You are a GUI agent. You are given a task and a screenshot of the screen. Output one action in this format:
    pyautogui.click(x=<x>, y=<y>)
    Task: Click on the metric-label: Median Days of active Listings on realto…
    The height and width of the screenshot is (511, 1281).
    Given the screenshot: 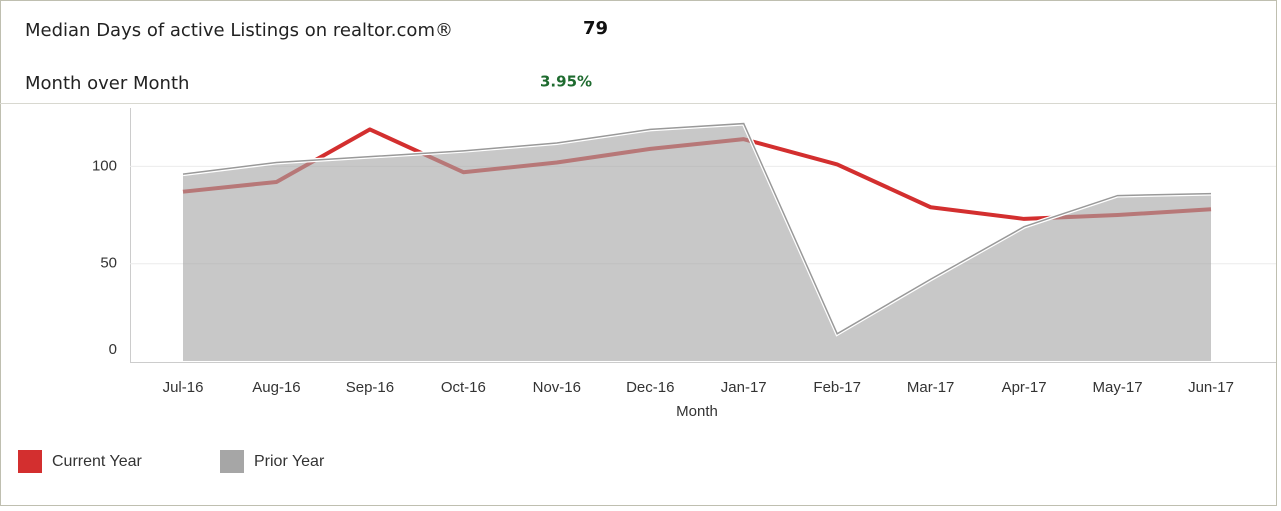 What is the action you would take?
    pyautogui.click(x=239, y=30)
    